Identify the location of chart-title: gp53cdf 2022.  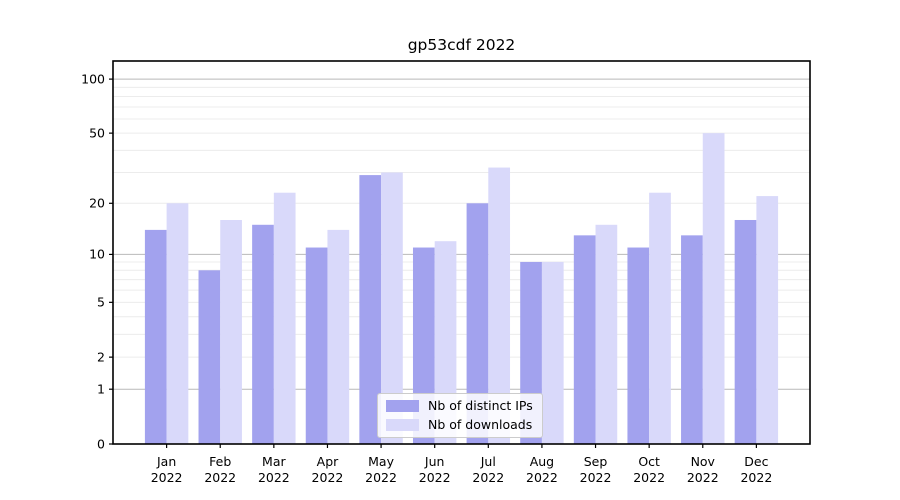
(461, 45).